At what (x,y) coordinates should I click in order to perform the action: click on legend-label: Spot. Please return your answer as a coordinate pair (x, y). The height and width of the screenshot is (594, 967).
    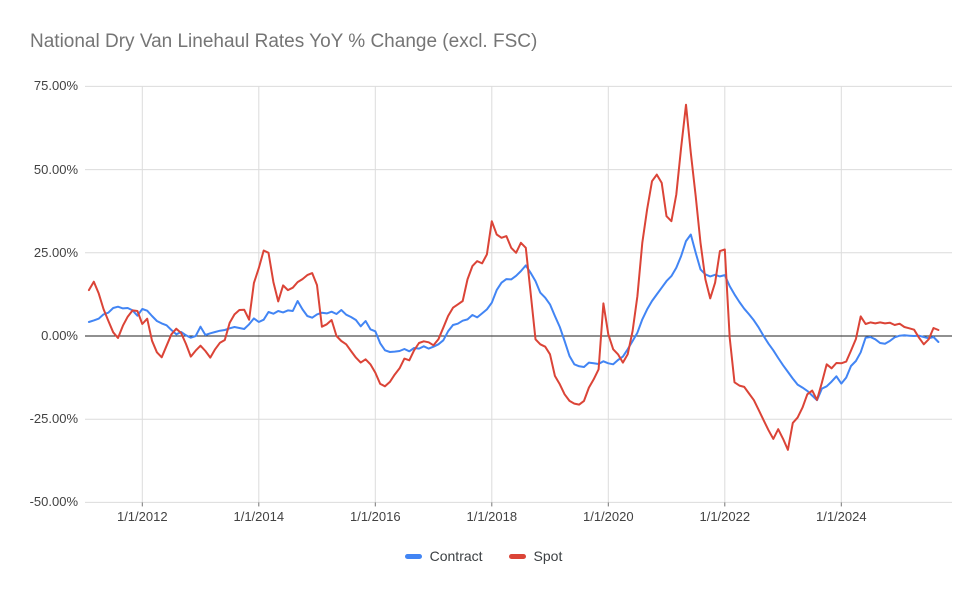
    Looking at the image, I should click on (548, 556).